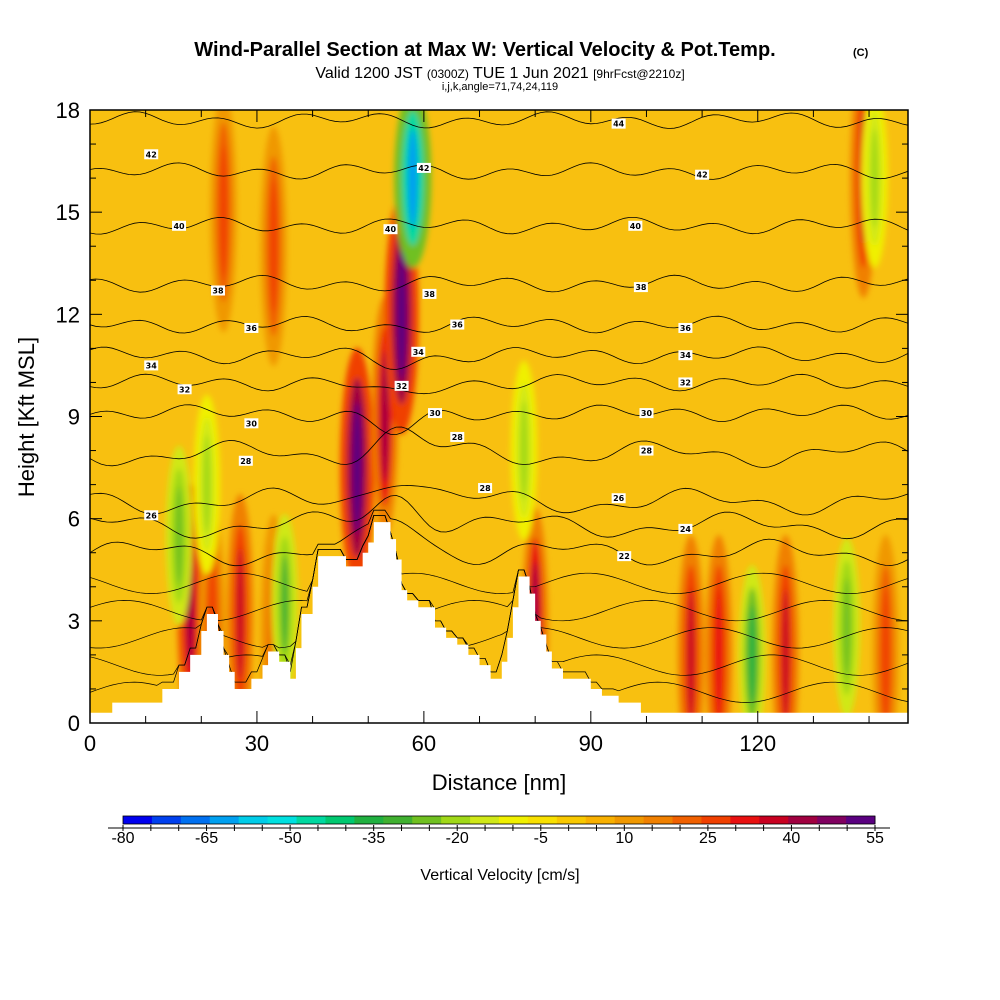  Describe the element at coordinates (74, 417) in the screenshot. I see `y-tick-label: 9` at that location.